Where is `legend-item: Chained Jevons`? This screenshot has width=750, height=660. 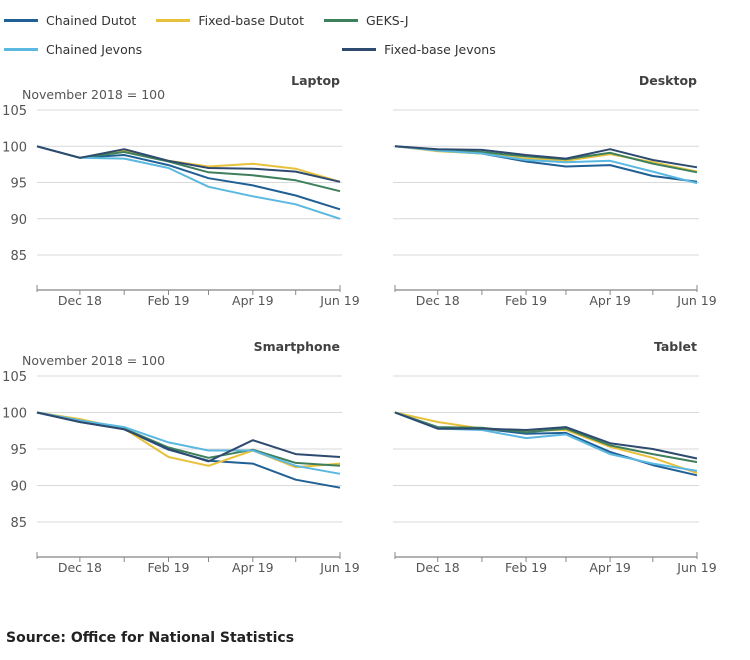
legend-item: Chained Jevons is located at coordinates (73, 49).